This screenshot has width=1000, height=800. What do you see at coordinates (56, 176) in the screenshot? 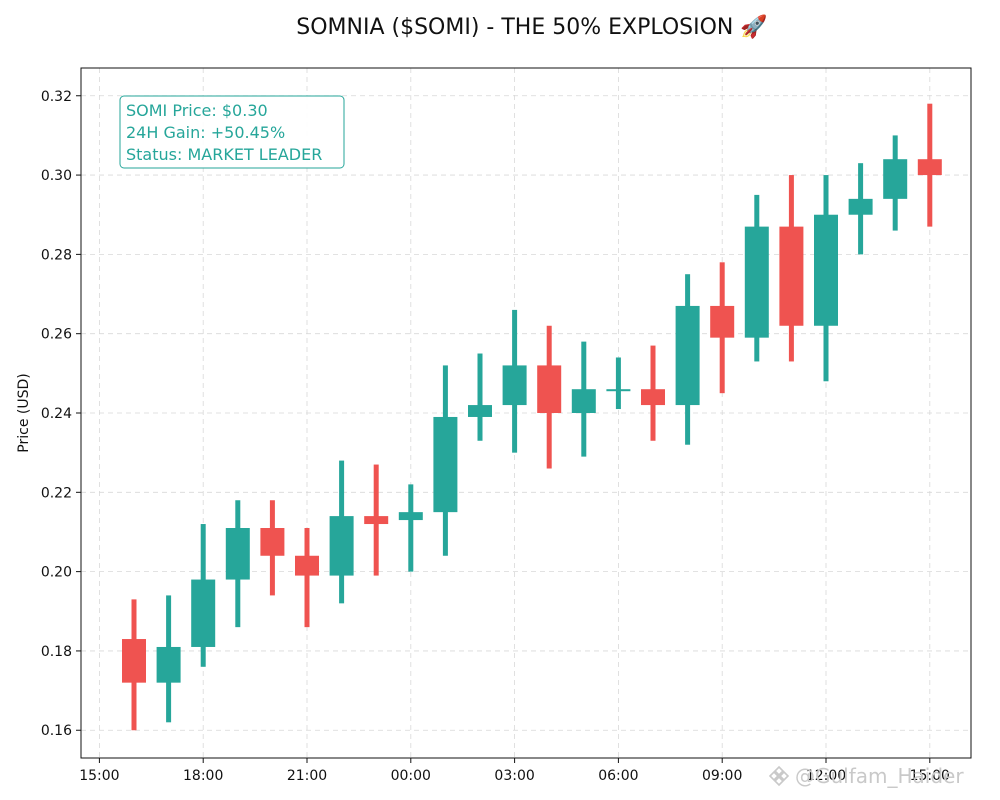
I see `y-tick-label: 0.30` at bounding box center [56, 176].